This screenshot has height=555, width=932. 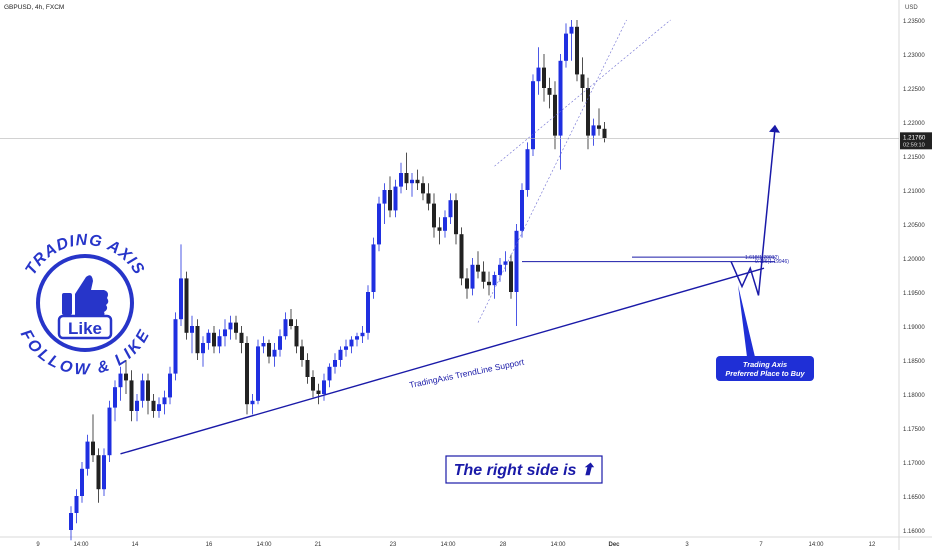 I want to click on price-tick: 1.17500, so click(x=914, y=430).